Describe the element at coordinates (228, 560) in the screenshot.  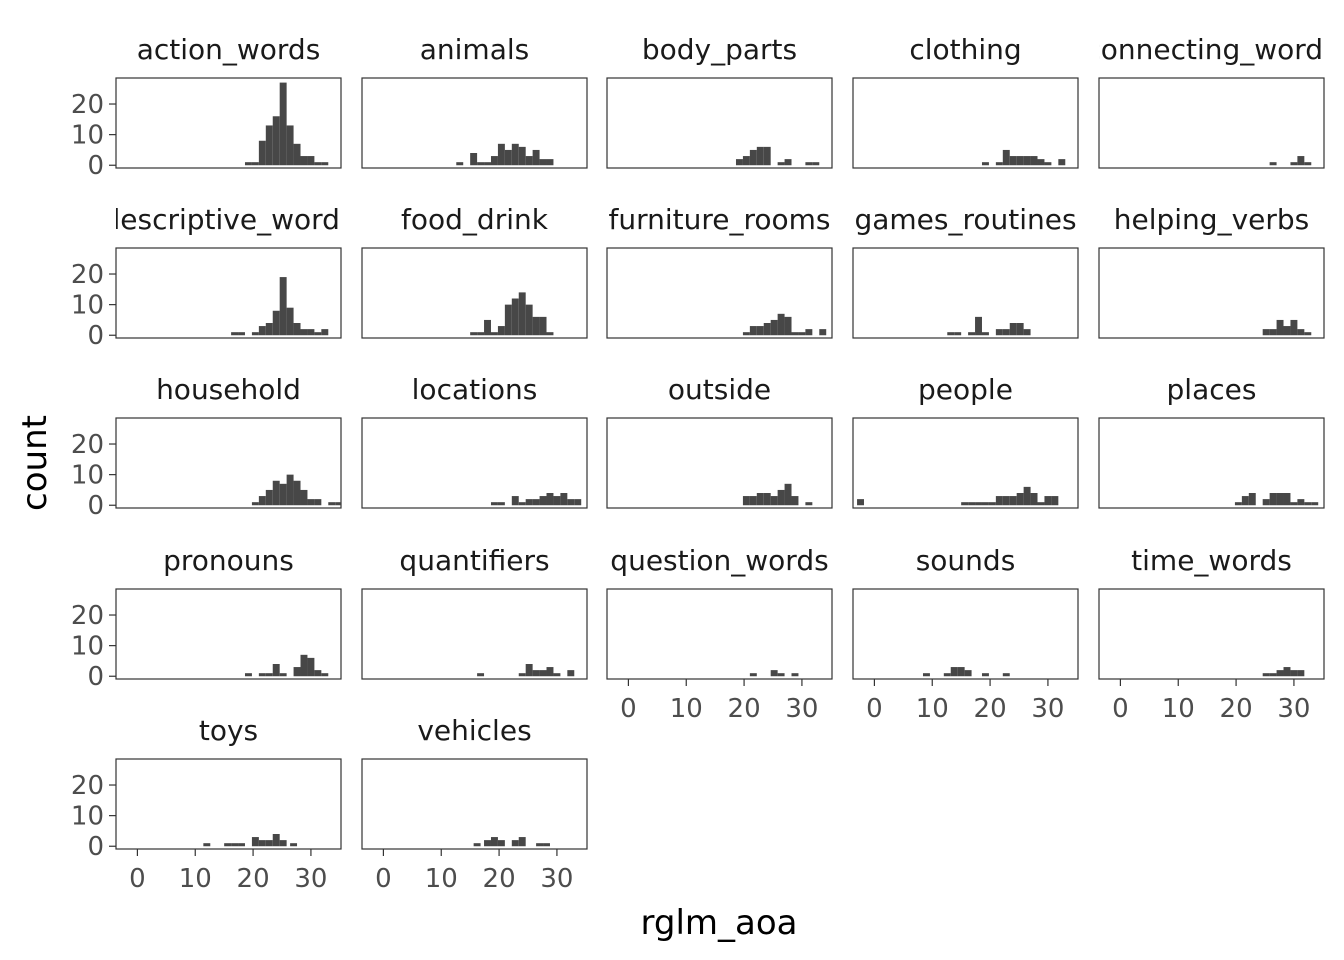
I see `facet-title: pronouns` at that location.